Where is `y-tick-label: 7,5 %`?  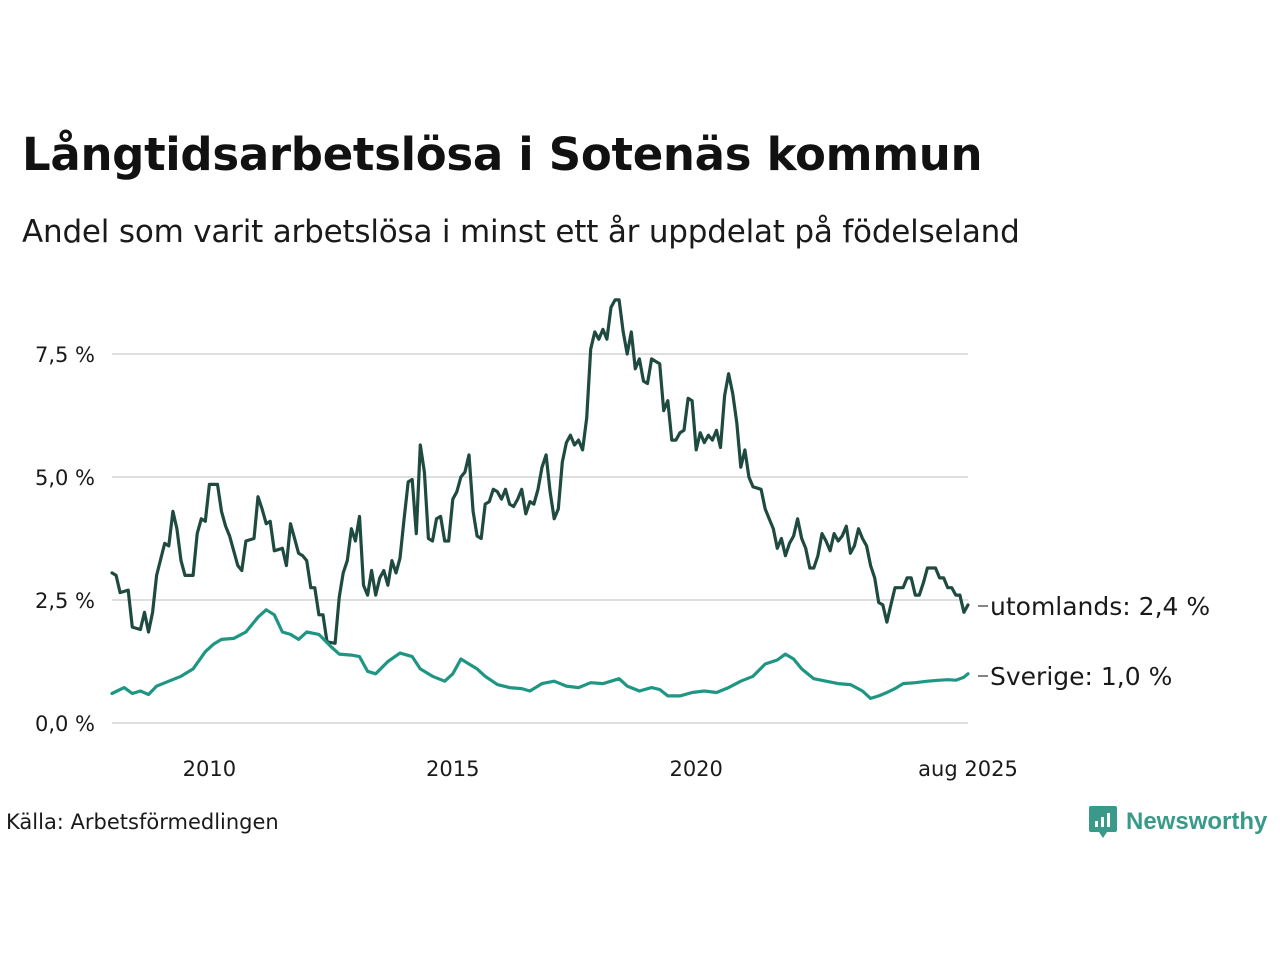 y-tick-label: 7,5 % is located at coordinates (65, 355).